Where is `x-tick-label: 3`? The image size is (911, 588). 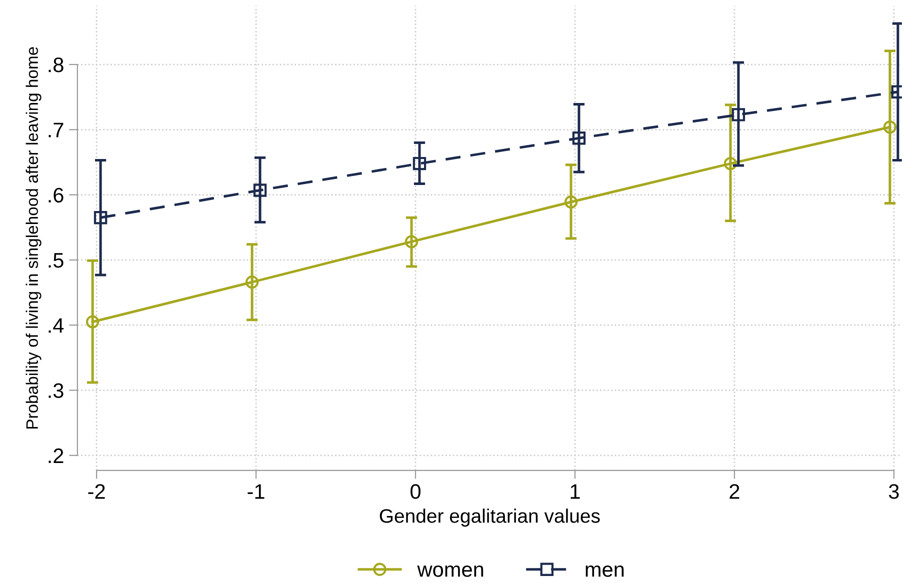
x-tick-label: 3 is located at coordinates (893, 491).